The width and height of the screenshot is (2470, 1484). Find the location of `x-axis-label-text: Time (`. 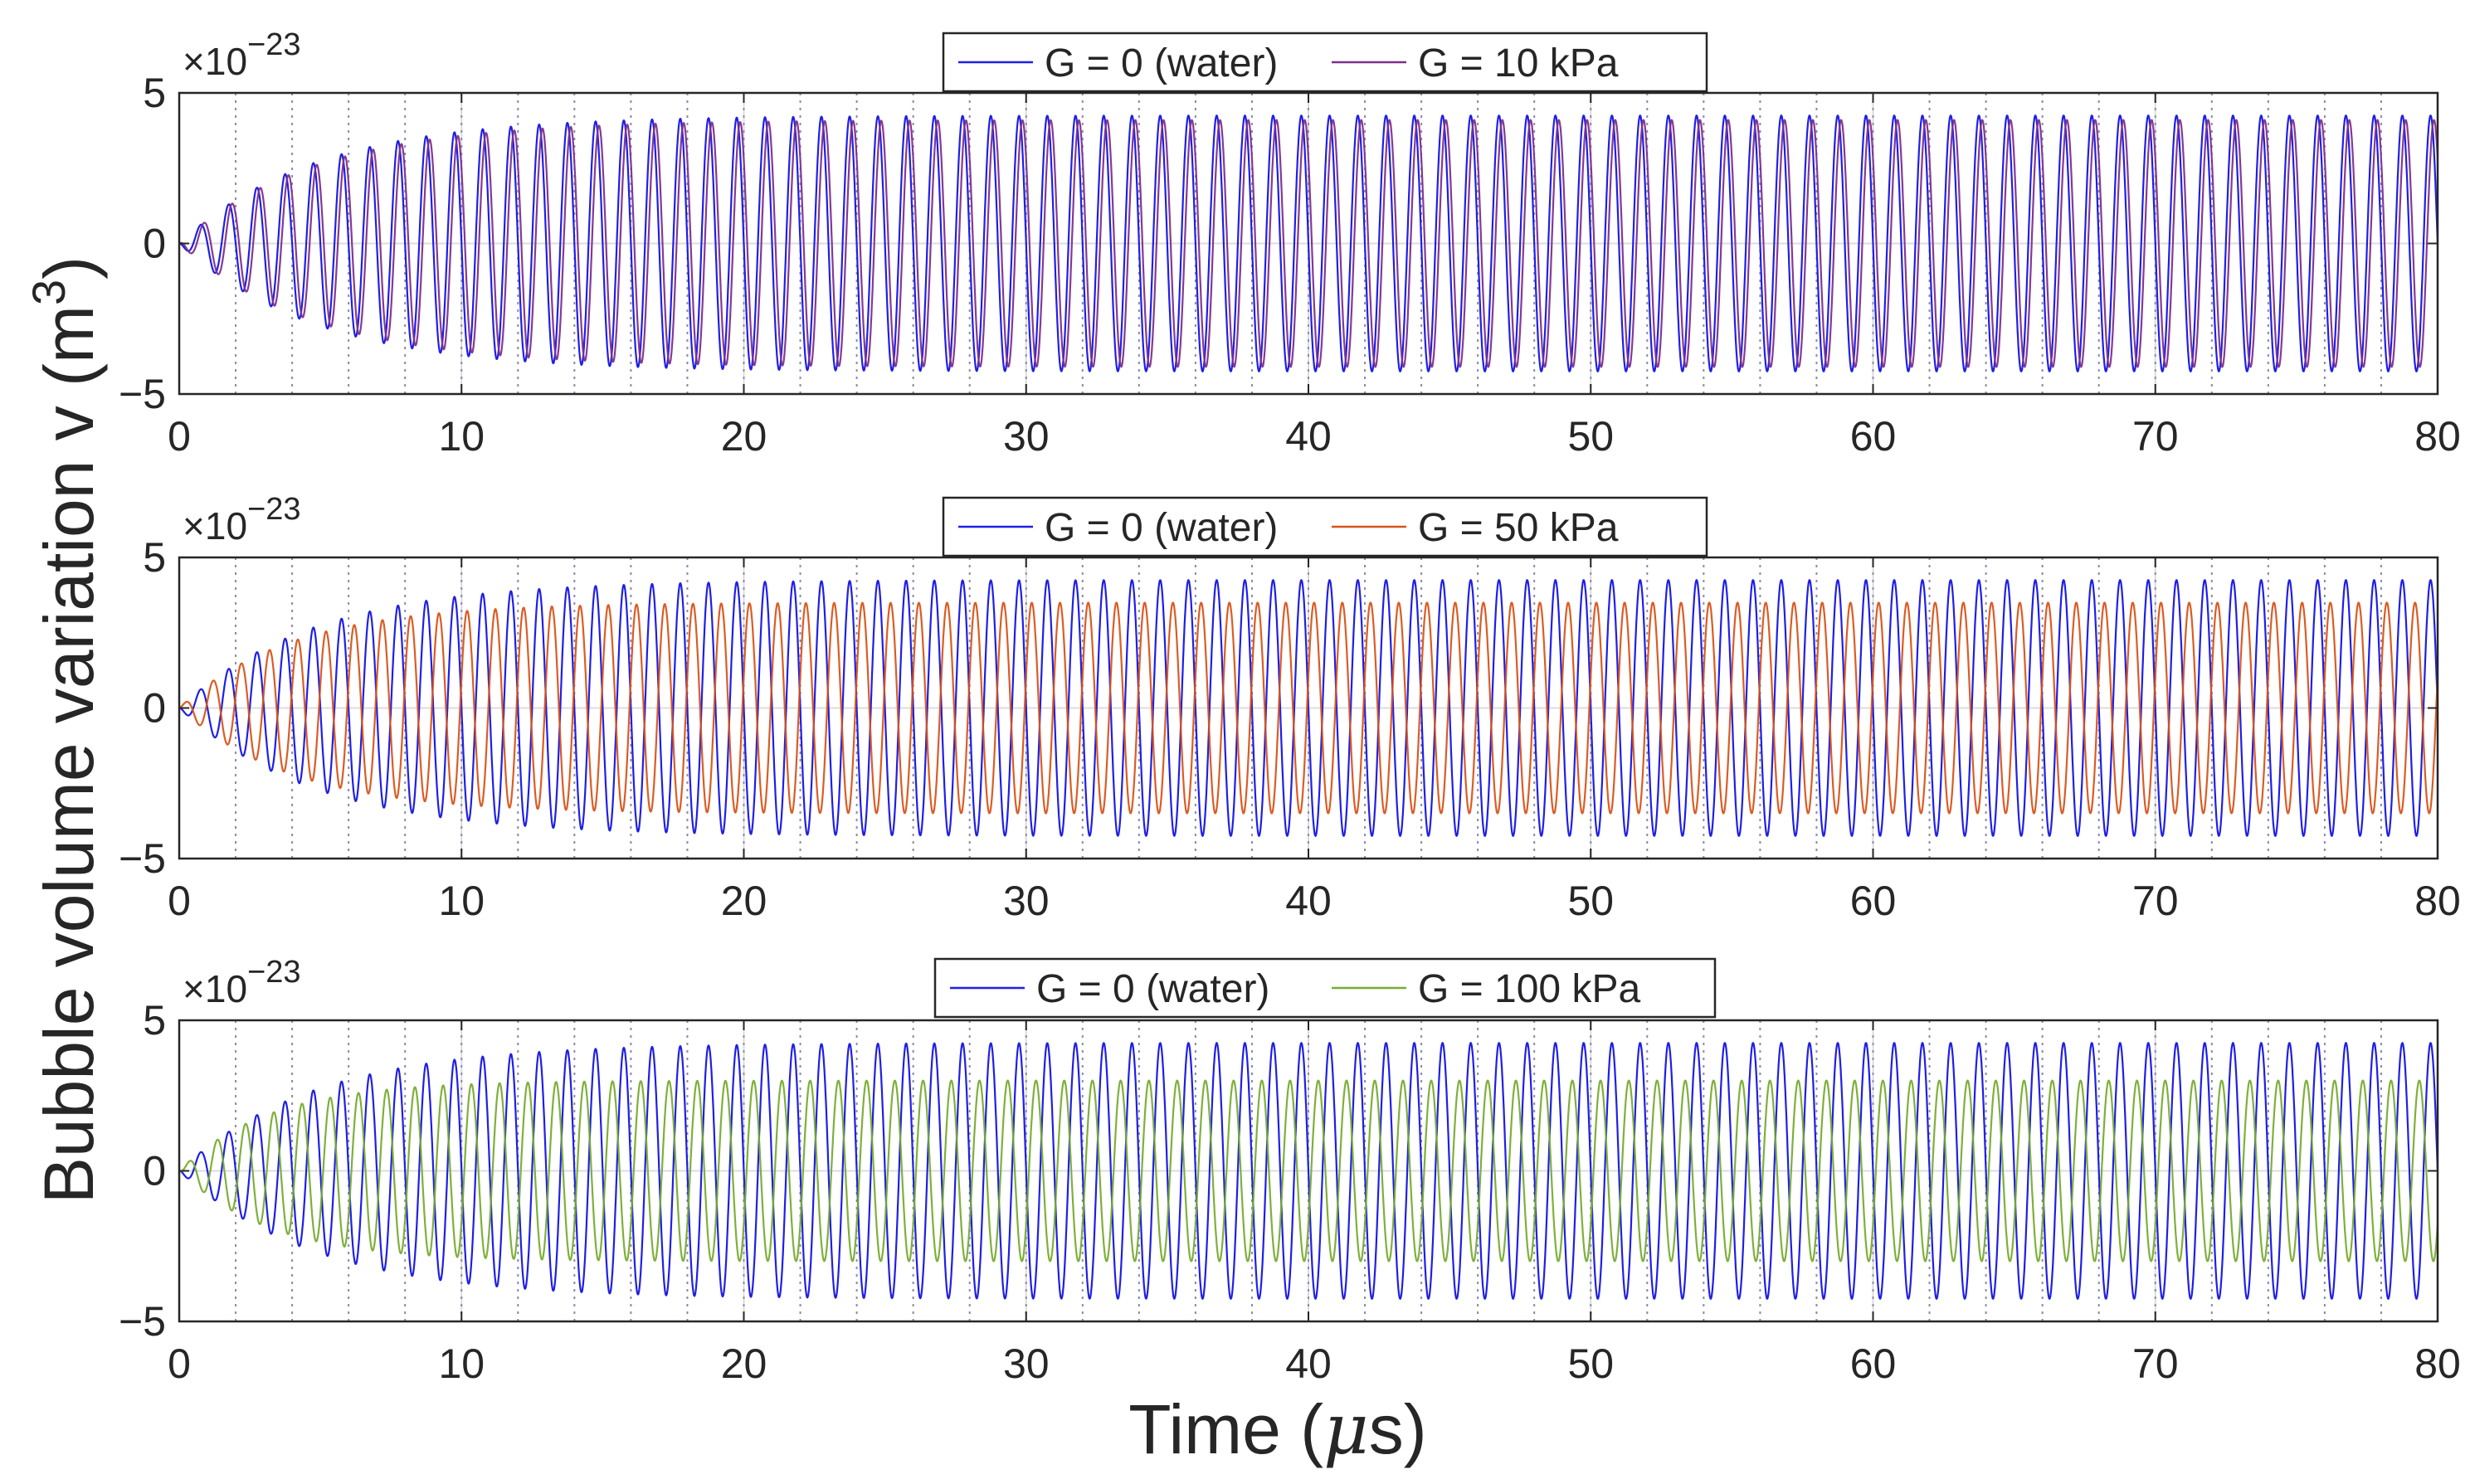

x-axis-label-text: Time ( is located at coordinates (1225, 1429).